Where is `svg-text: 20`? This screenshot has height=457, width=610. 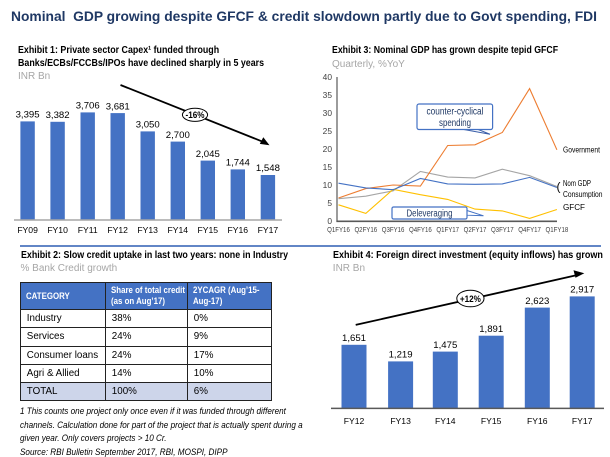
svg-text: 20 is located at coordinates (328, 149).